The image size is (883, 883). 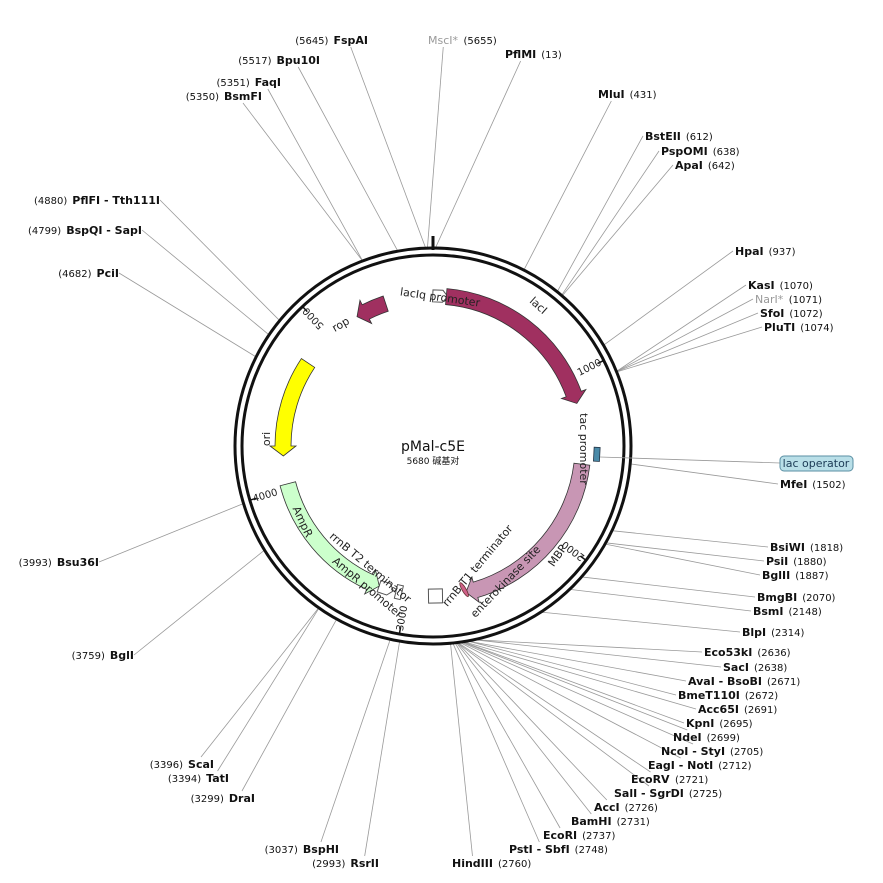 What do you see at coordinates (345, 863) in the screenshot?
I see `enzyme-rsrii: RsrII (2993)` at bounding box center [345, 863].